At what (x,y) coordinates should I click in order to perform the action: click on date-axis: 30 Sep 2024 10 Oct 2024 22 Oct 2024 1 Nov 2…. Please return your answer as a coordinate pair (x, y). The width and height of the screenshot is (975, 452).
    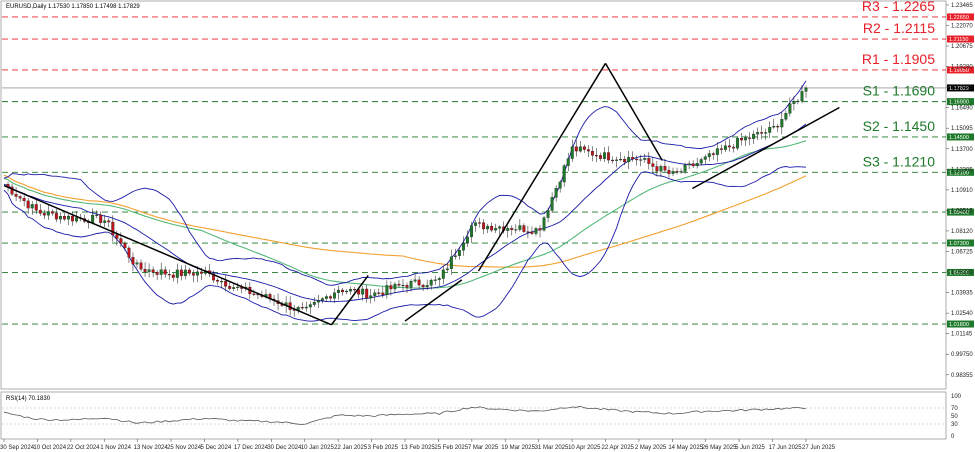
    Looking at the image, I should click on (418, 445).